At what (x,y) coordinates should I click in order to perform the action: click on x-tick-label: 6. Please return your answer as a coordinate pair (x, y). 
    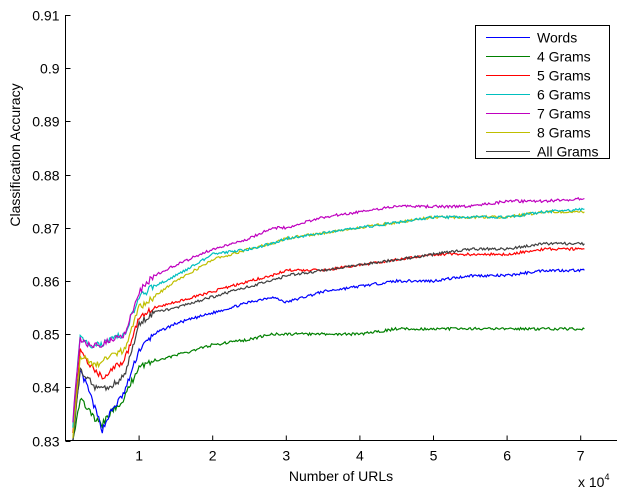
    Looking at the image, I should click on (507, 456).